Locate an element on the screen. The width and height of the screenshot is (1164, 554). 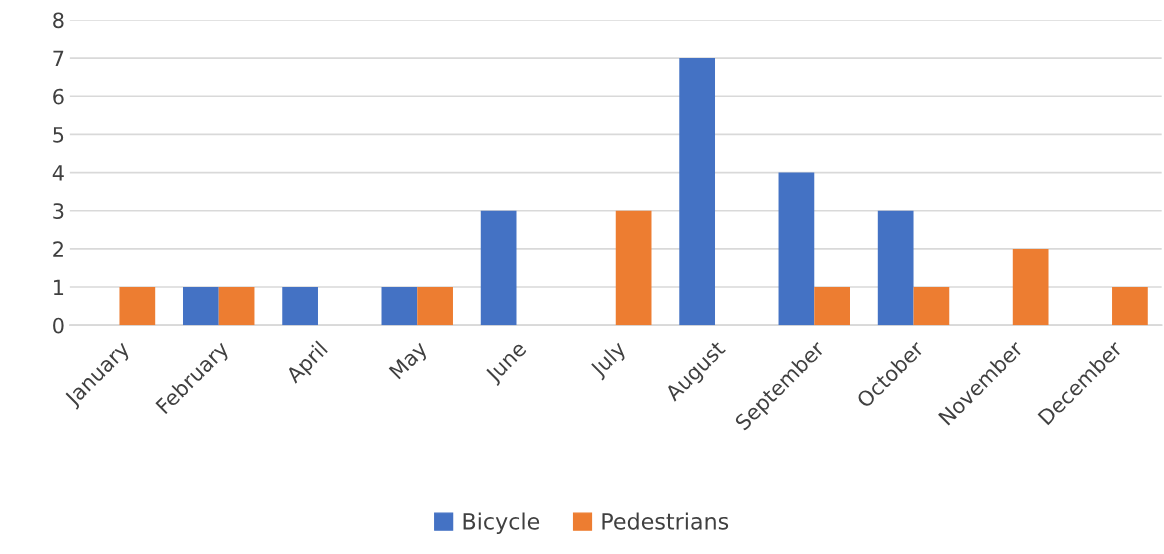
y-tick-label: 5 is located at coordinates (58, 135).